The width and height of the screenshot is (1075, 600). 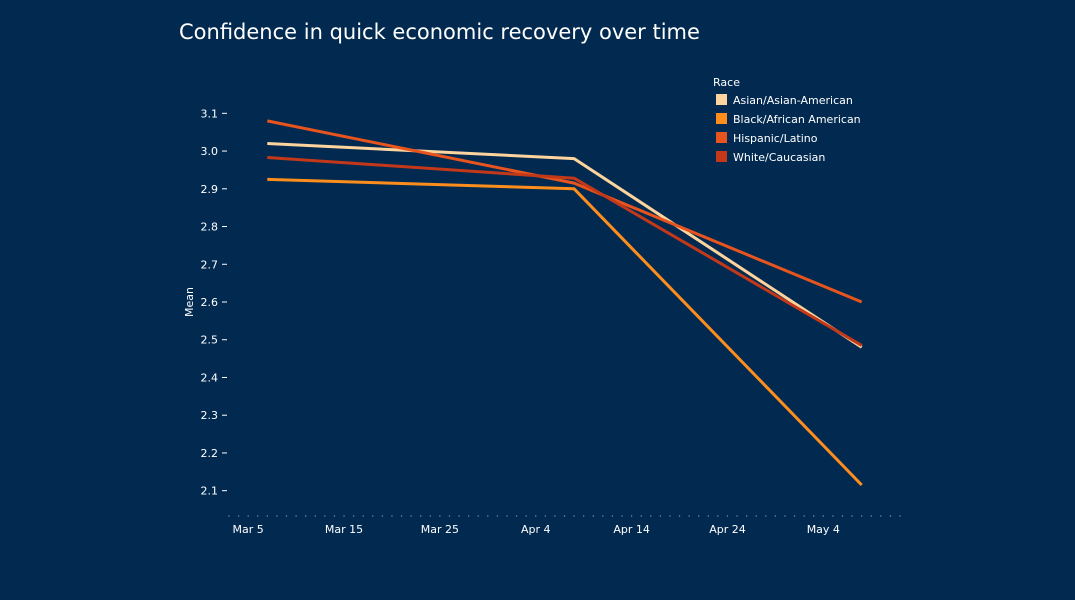 I want to click on y-tick-label: 2.6, so click(x=210, y=302).